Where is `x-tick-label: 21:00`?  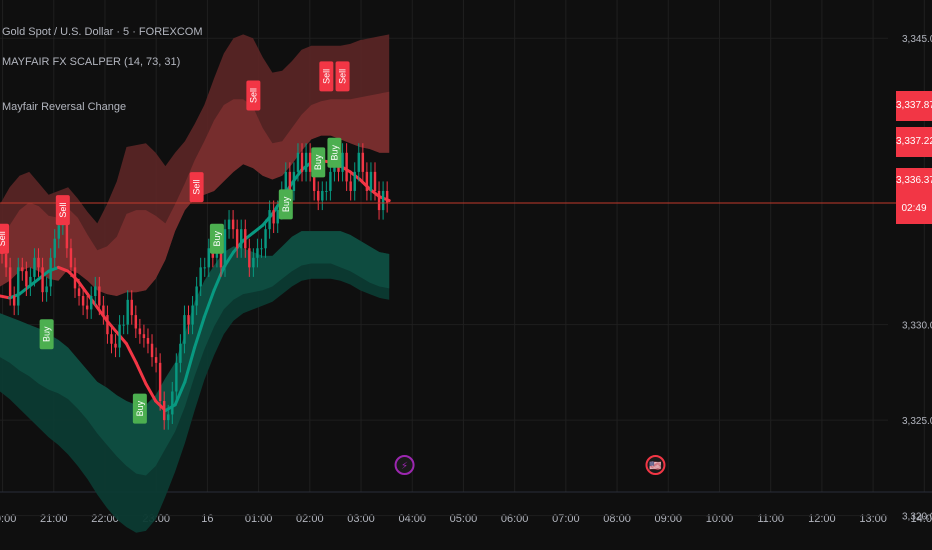 x-tick-label: 21:00 is located at coordinates (54, 519).